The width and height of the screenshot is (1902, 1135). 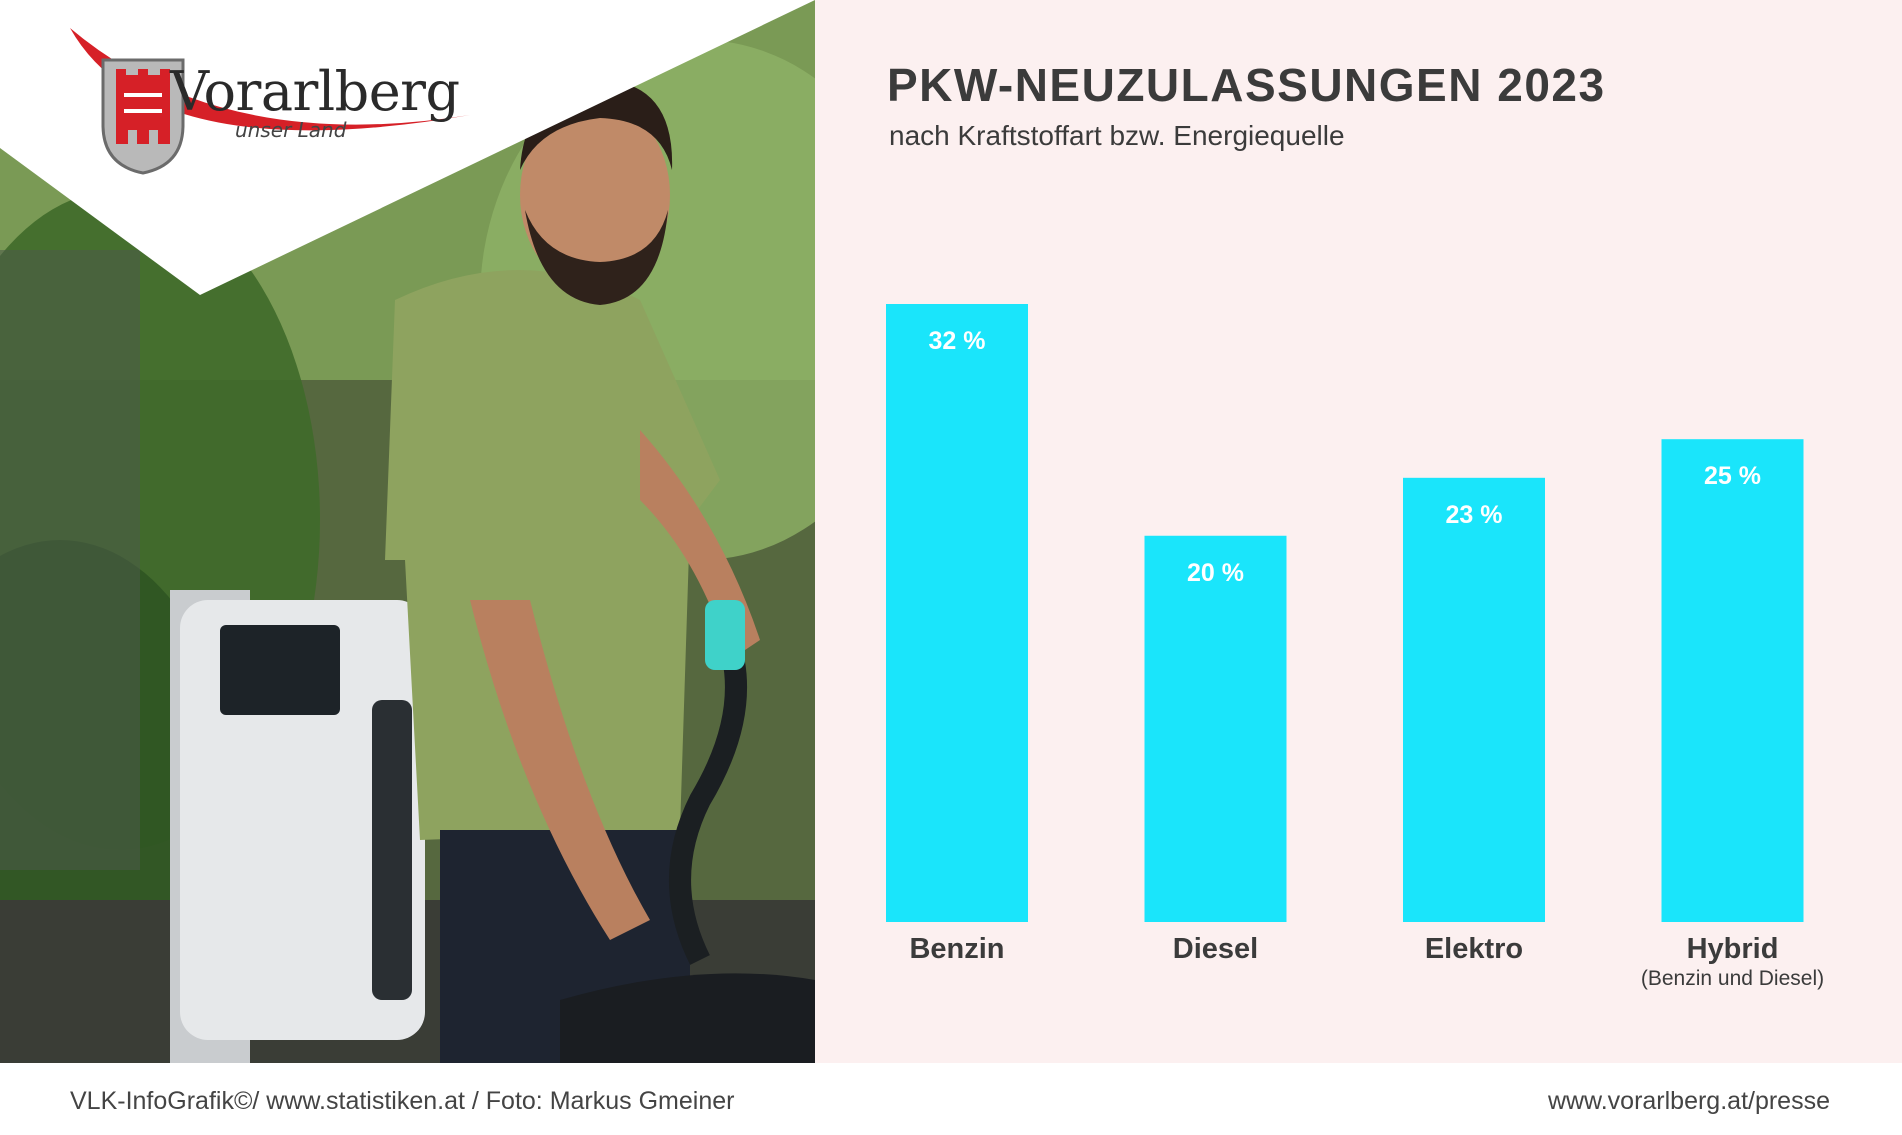 I want to click on value-label-hybrid: 25 %, so click(x=1732, y=476).